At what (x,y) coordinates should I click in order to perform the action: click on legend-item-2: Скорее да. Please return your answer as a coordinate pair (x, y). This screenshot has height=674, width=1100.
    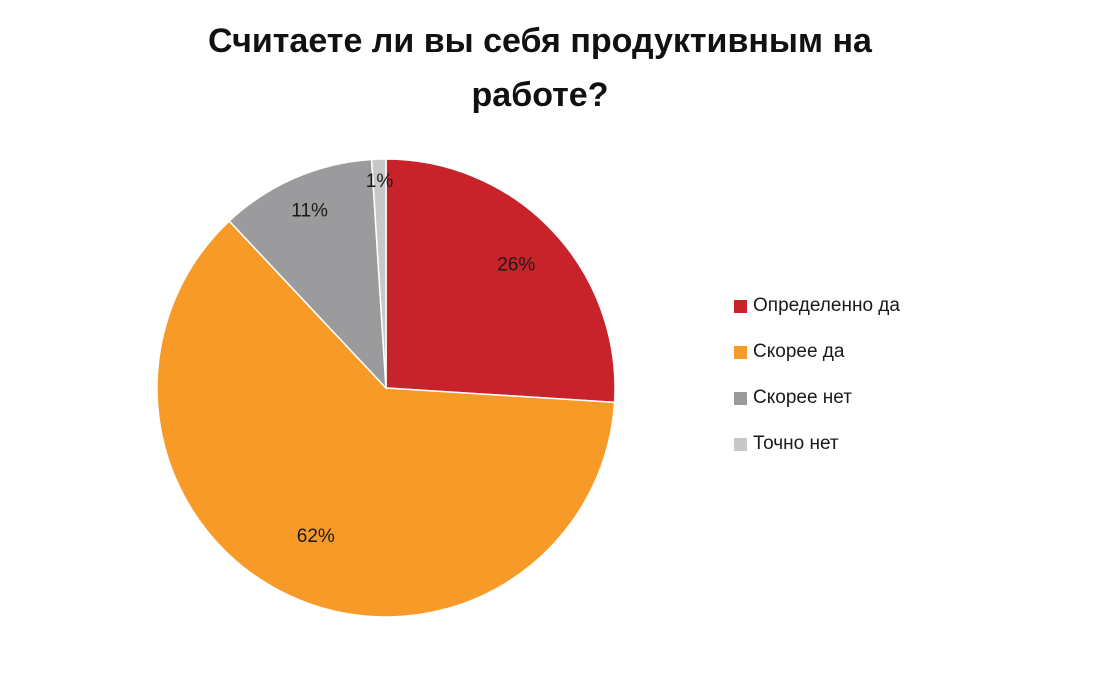
    Looking at the image, I should click on (817, 352).